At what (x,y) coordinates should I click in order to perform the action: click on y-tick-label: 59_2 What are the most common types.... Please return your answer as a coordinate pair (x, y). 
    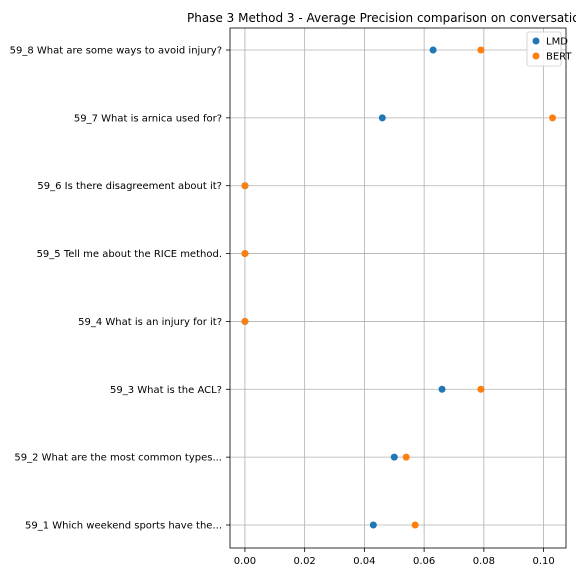
    Looking at the image, I should click on (118, 458).